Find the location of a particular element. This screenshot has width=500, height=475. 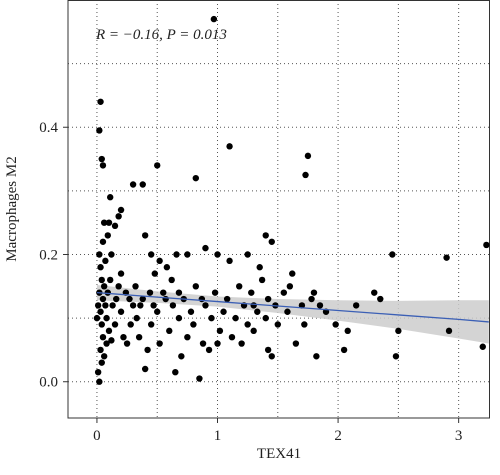

annotation: R = −0.16, P = 0.013 is located at coordinates (161, 35).